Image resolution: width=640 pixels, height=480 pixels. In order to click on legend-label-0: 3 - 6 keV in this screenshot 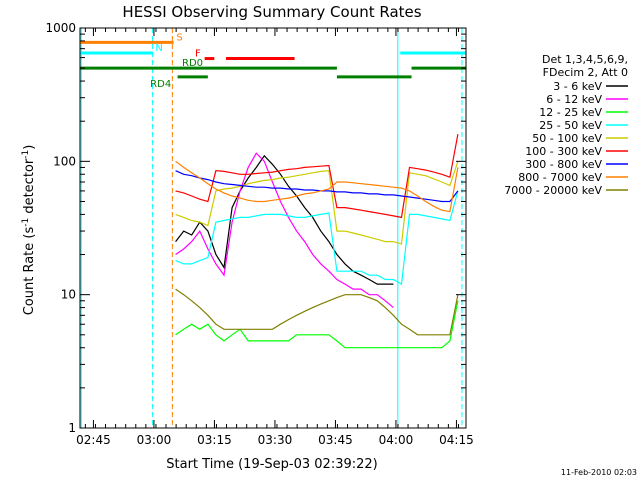, I will do `click(577, 86)`.